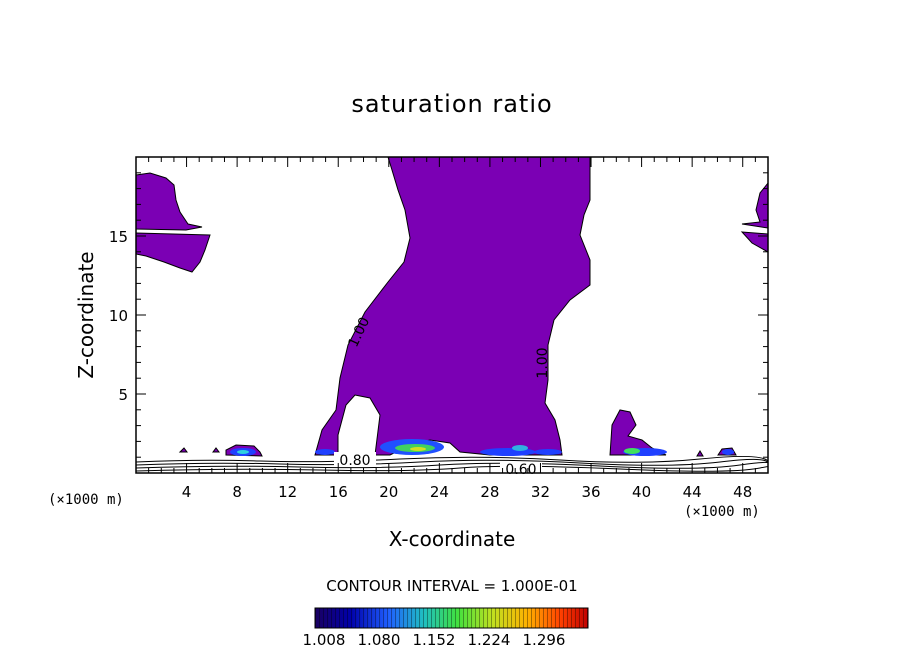 This screenshot has height=654, width=904. What do you see at coordinates (451, 618) in the screenshot?
I see `colorbar-stripes` at bounding box center [451, 618].